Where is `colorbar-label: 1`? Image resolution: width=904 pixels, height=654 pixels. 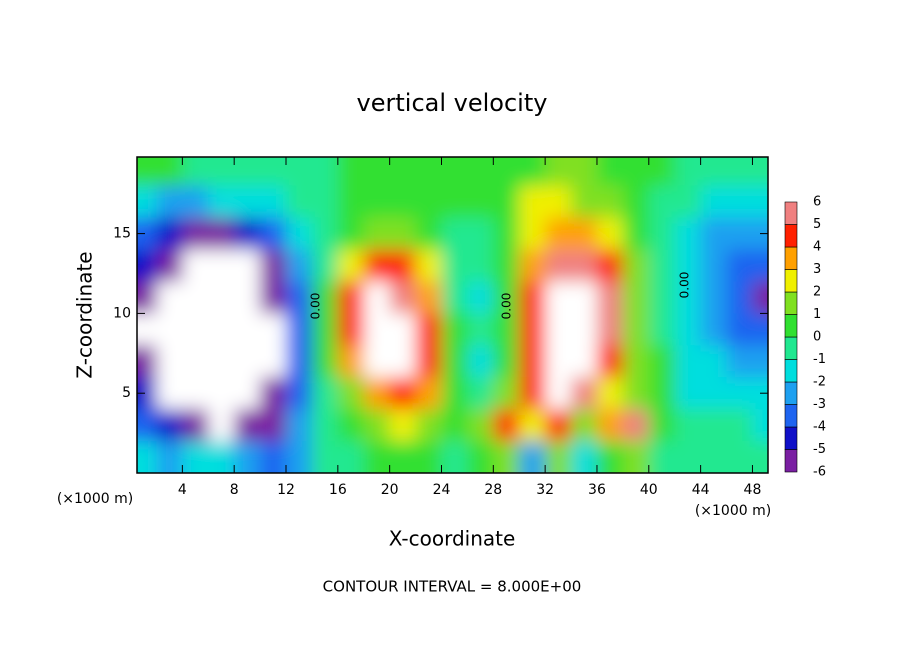
colorbar-label: 1 is located at coordinates (817, 314).